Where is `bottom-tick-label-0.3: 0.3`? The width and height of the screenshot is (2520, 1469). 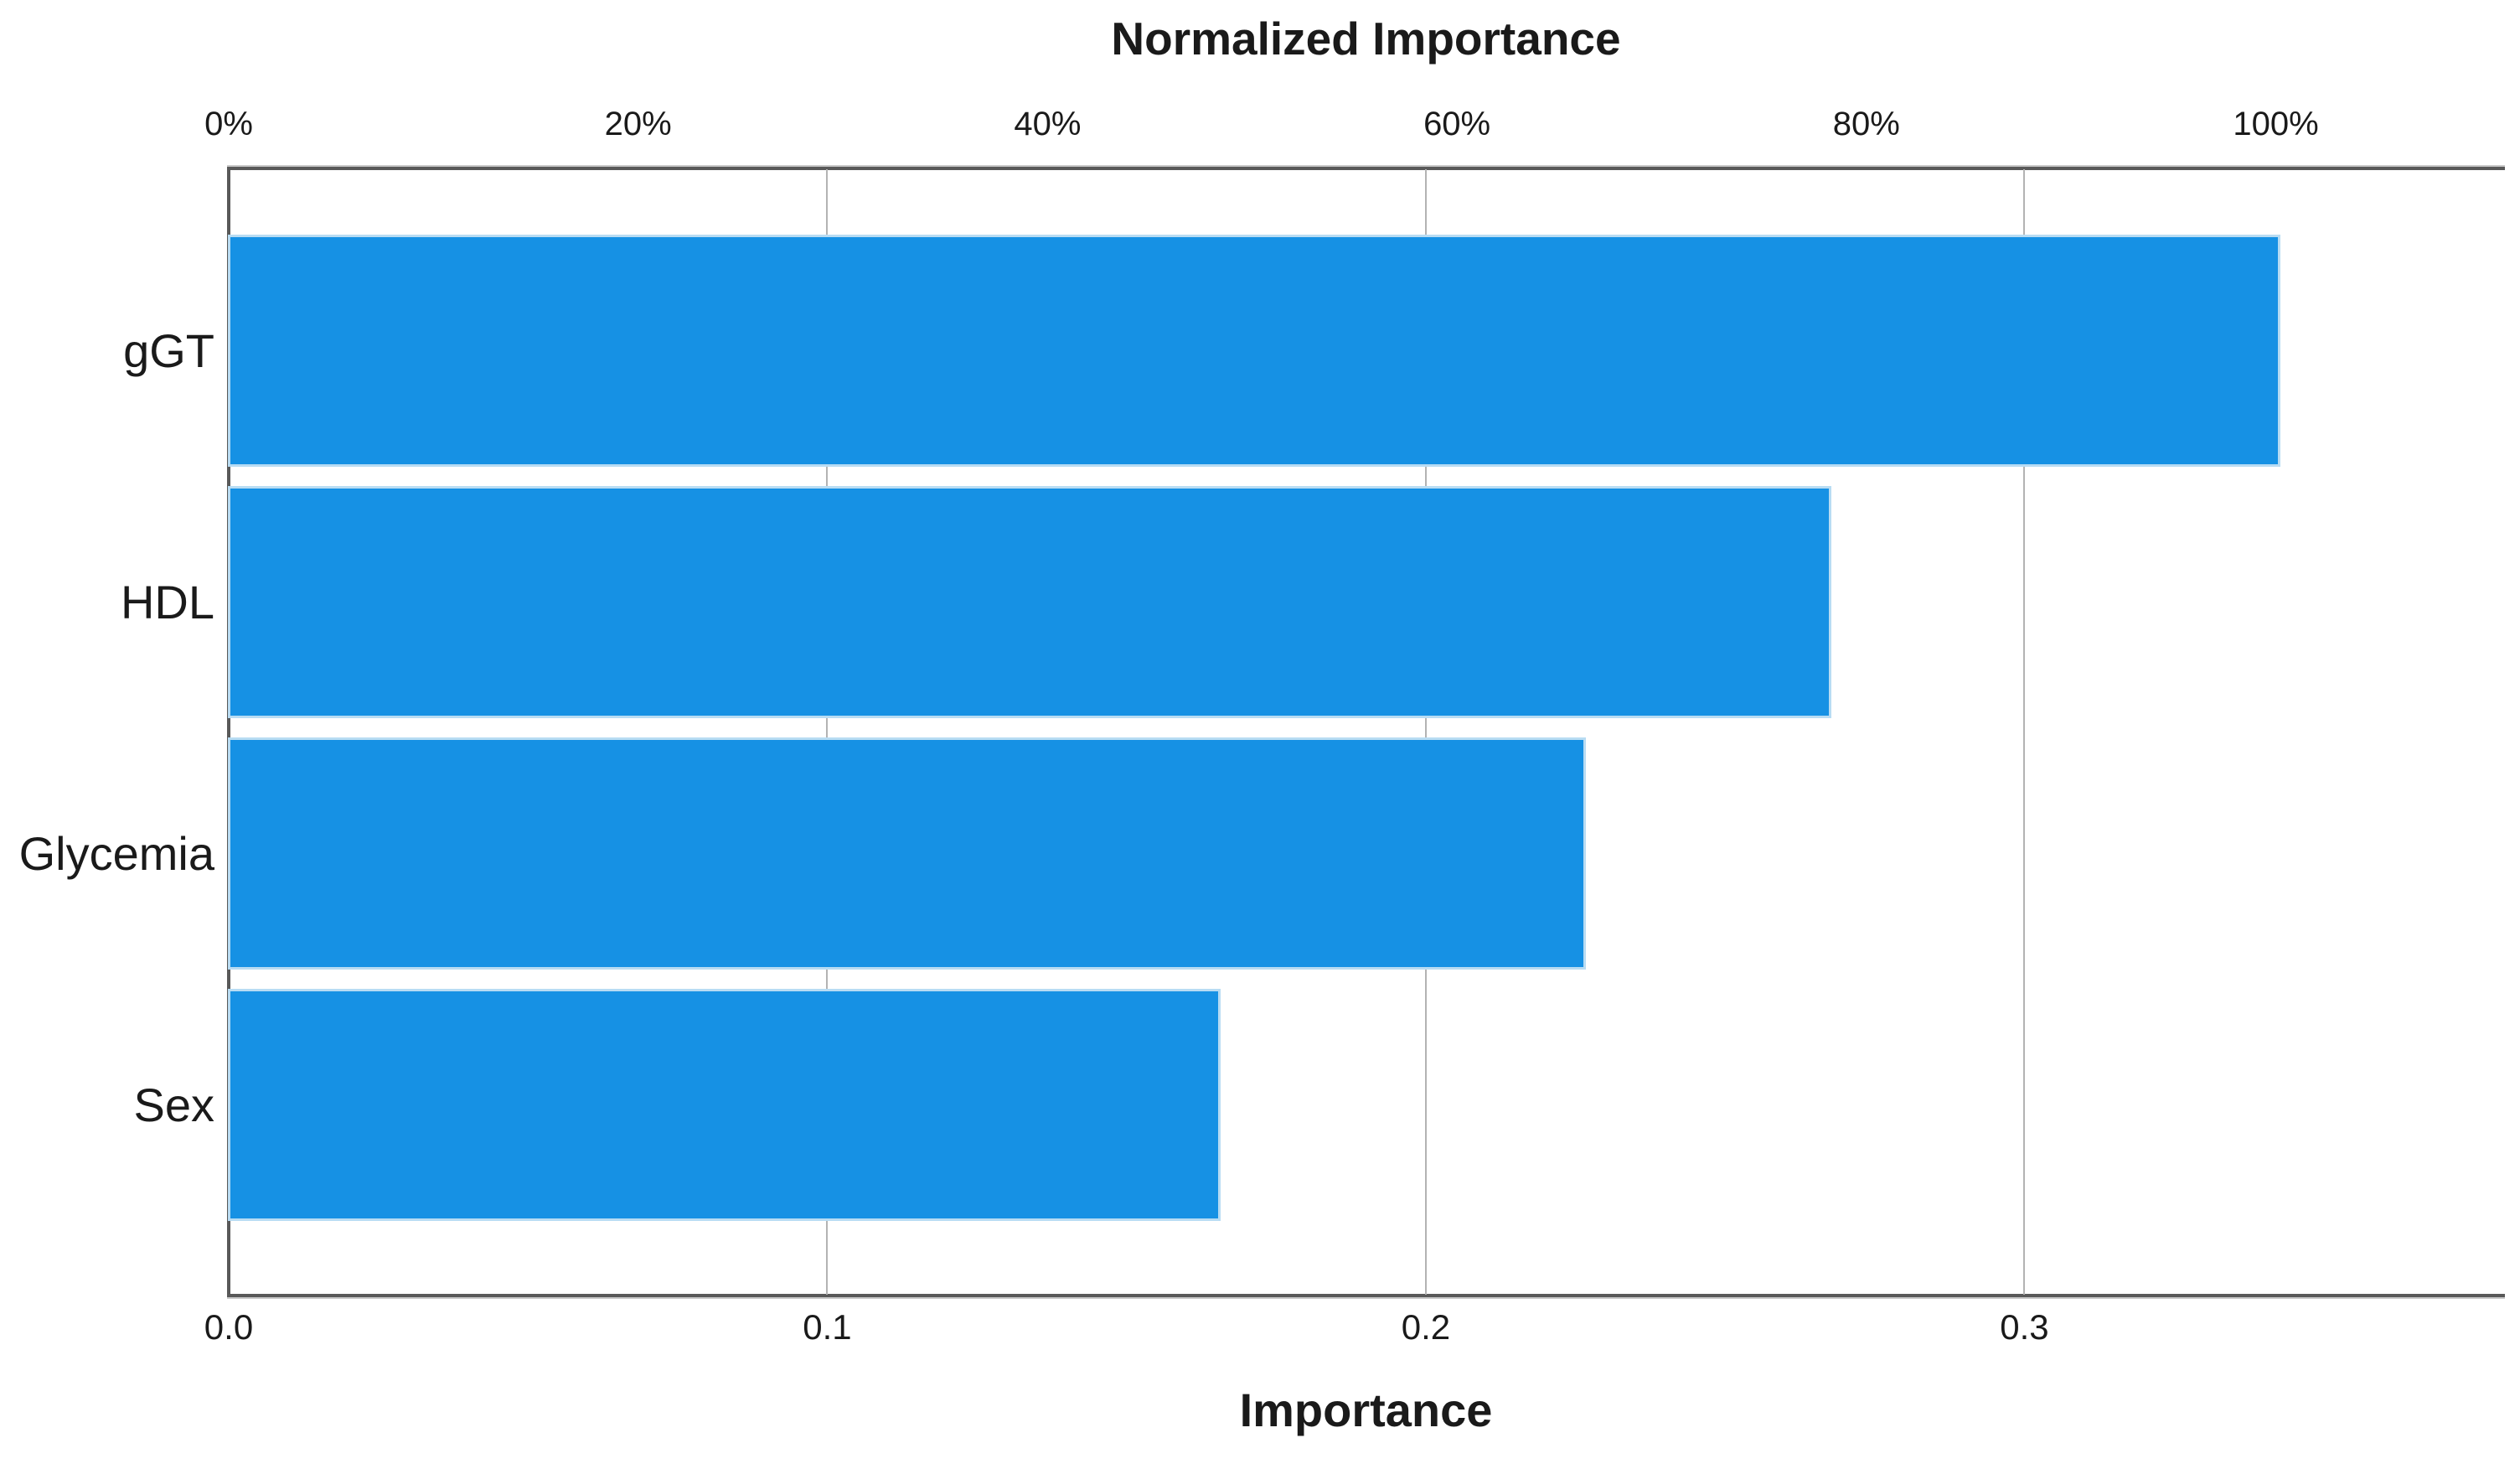 bottom-tick-label-0.3: 0.3 is located at coordinates (2024, 1327).